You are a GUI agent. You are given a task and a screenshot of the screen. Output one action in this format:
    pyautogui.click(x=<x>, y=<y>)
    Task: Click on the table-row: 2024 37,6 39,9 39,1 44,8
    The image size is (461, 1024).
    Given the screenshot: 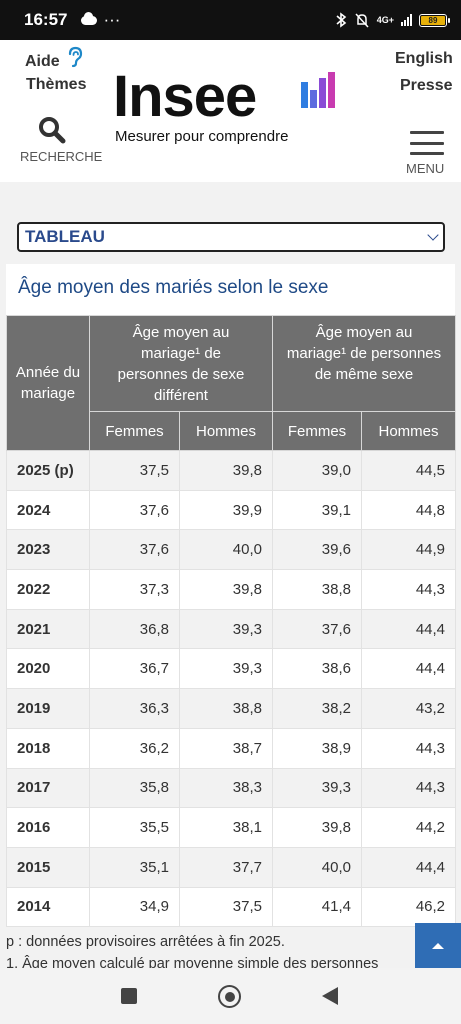 What is the action you would take?
    pyautogui.click(x=231, y=510)
    